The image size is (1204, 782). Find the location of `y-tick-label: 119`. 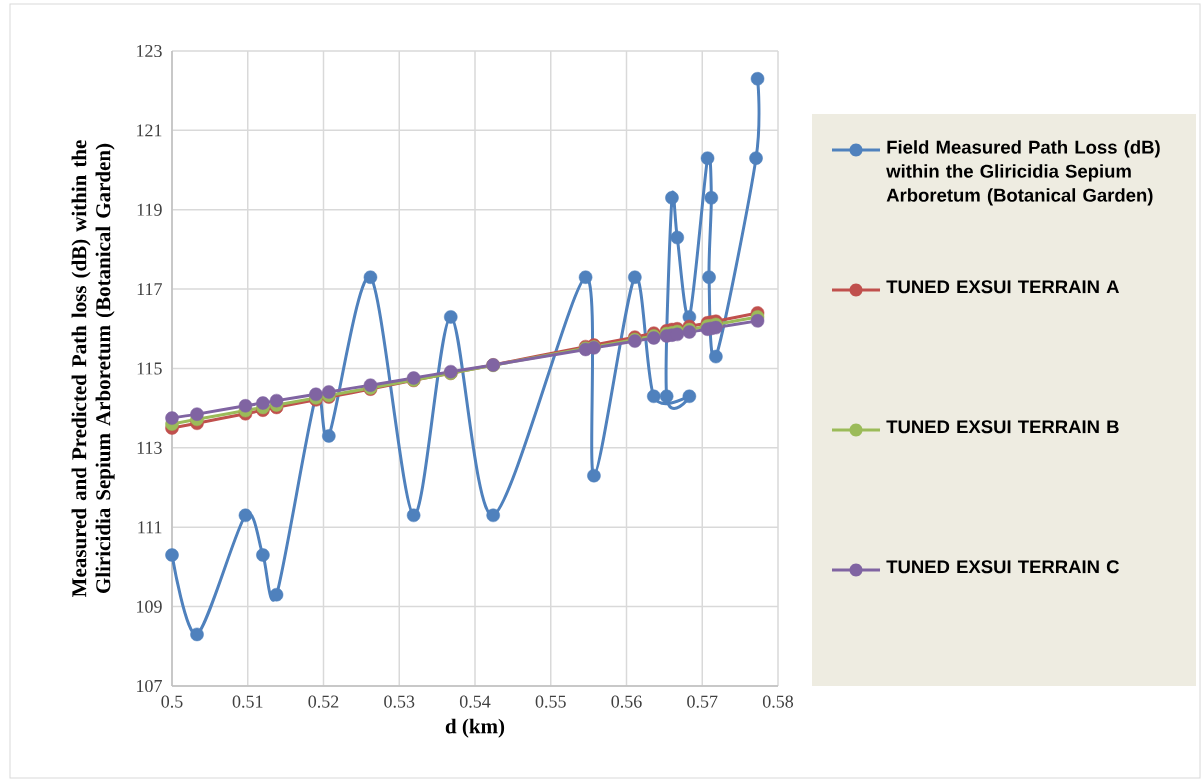

y-tick-label: 119 is located at coordinates (149, 209).